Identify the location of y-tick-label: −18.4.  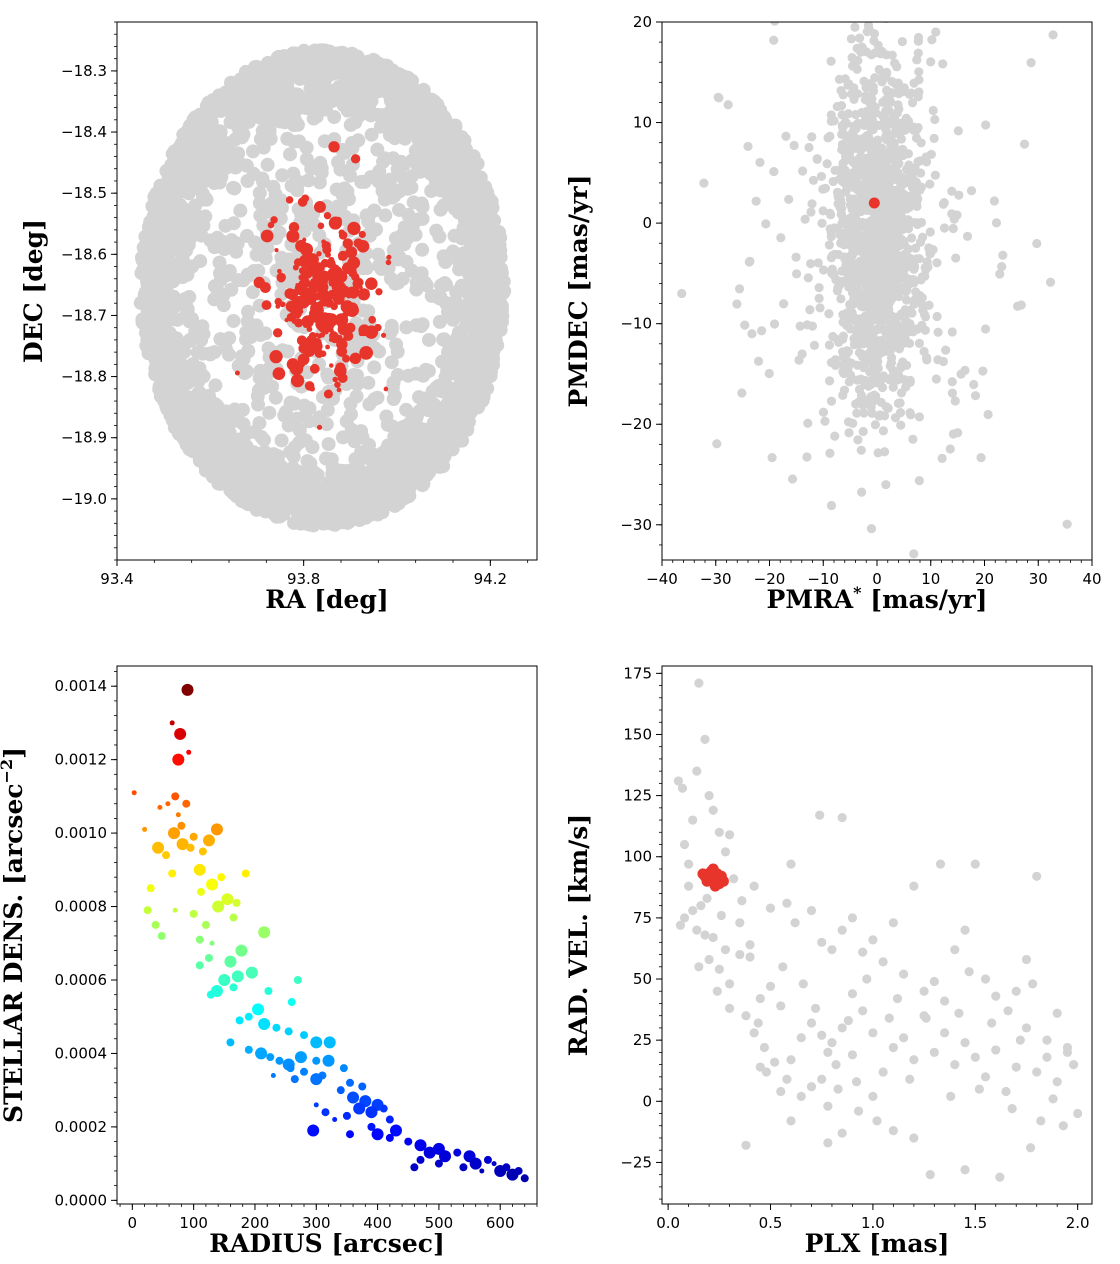
(84, 132).